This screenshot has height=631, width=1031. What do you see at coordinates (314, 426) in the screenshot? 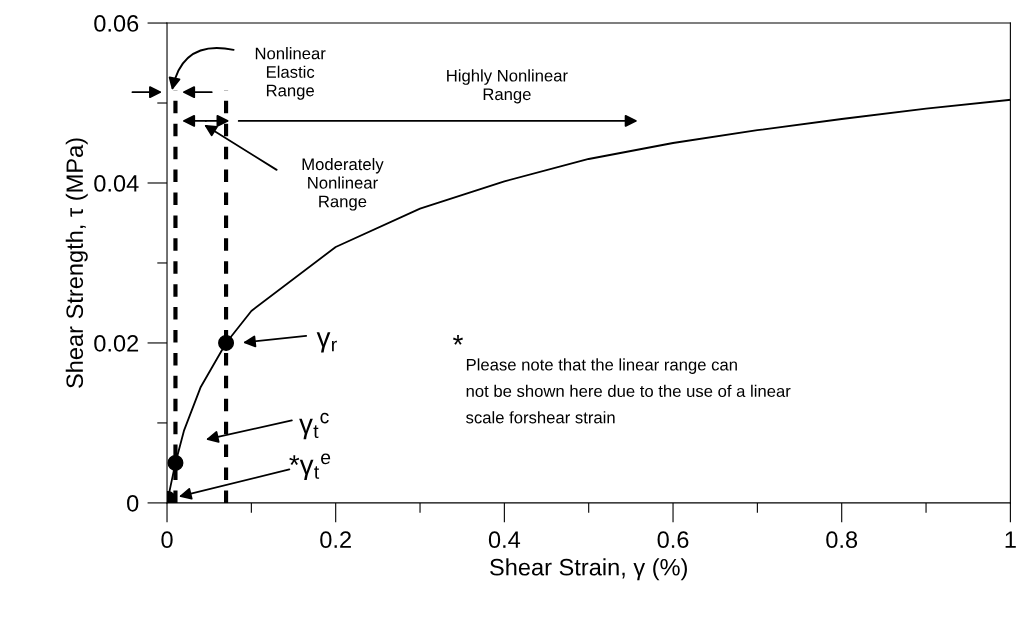
I see `annotation: γ$_{t}$$^{c}$` at bounding box center [314, 426].